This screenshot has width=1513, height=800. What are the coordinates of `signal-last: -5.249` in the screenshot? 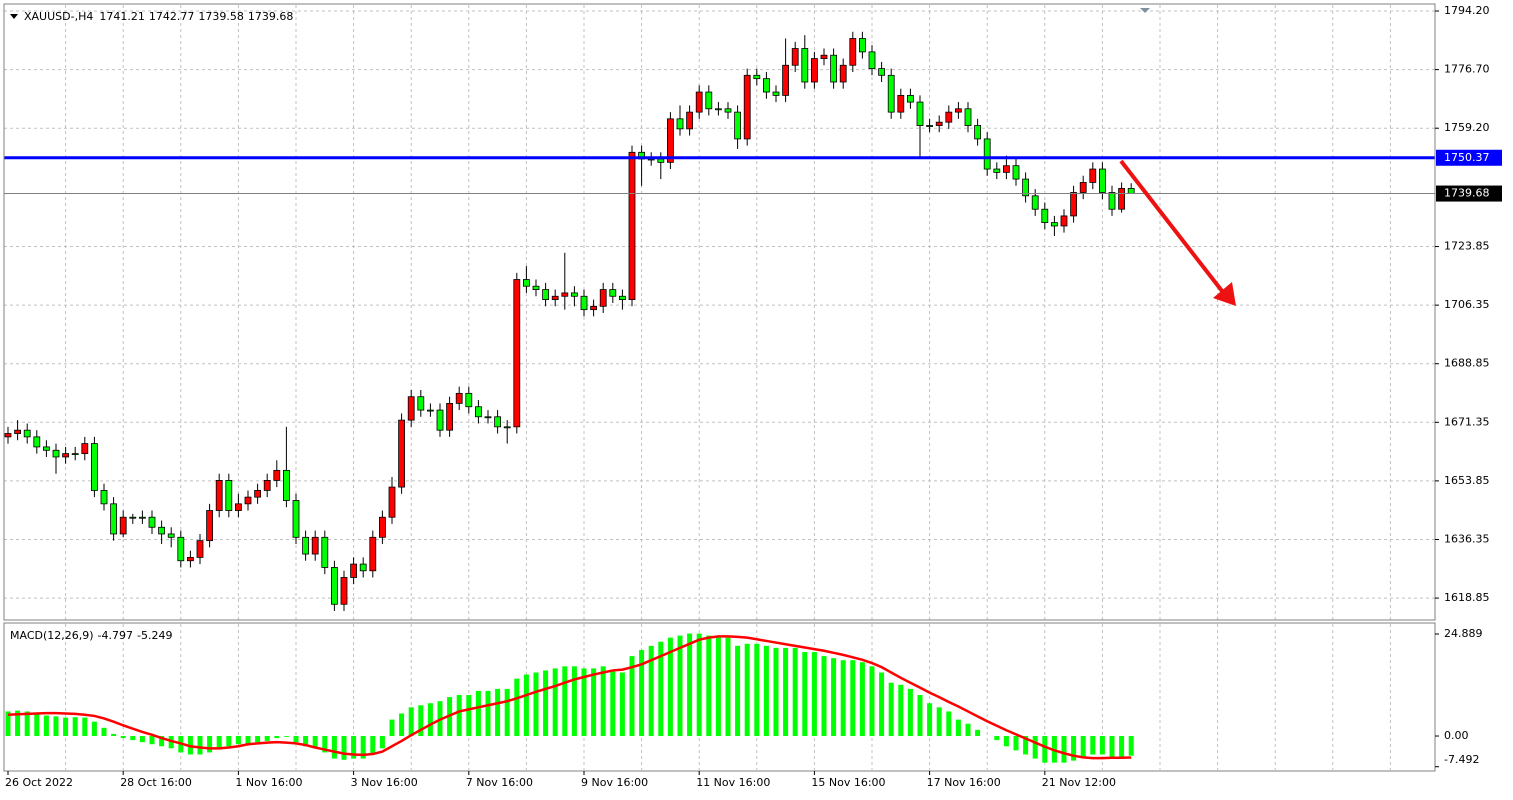 It's located at (154, 635).